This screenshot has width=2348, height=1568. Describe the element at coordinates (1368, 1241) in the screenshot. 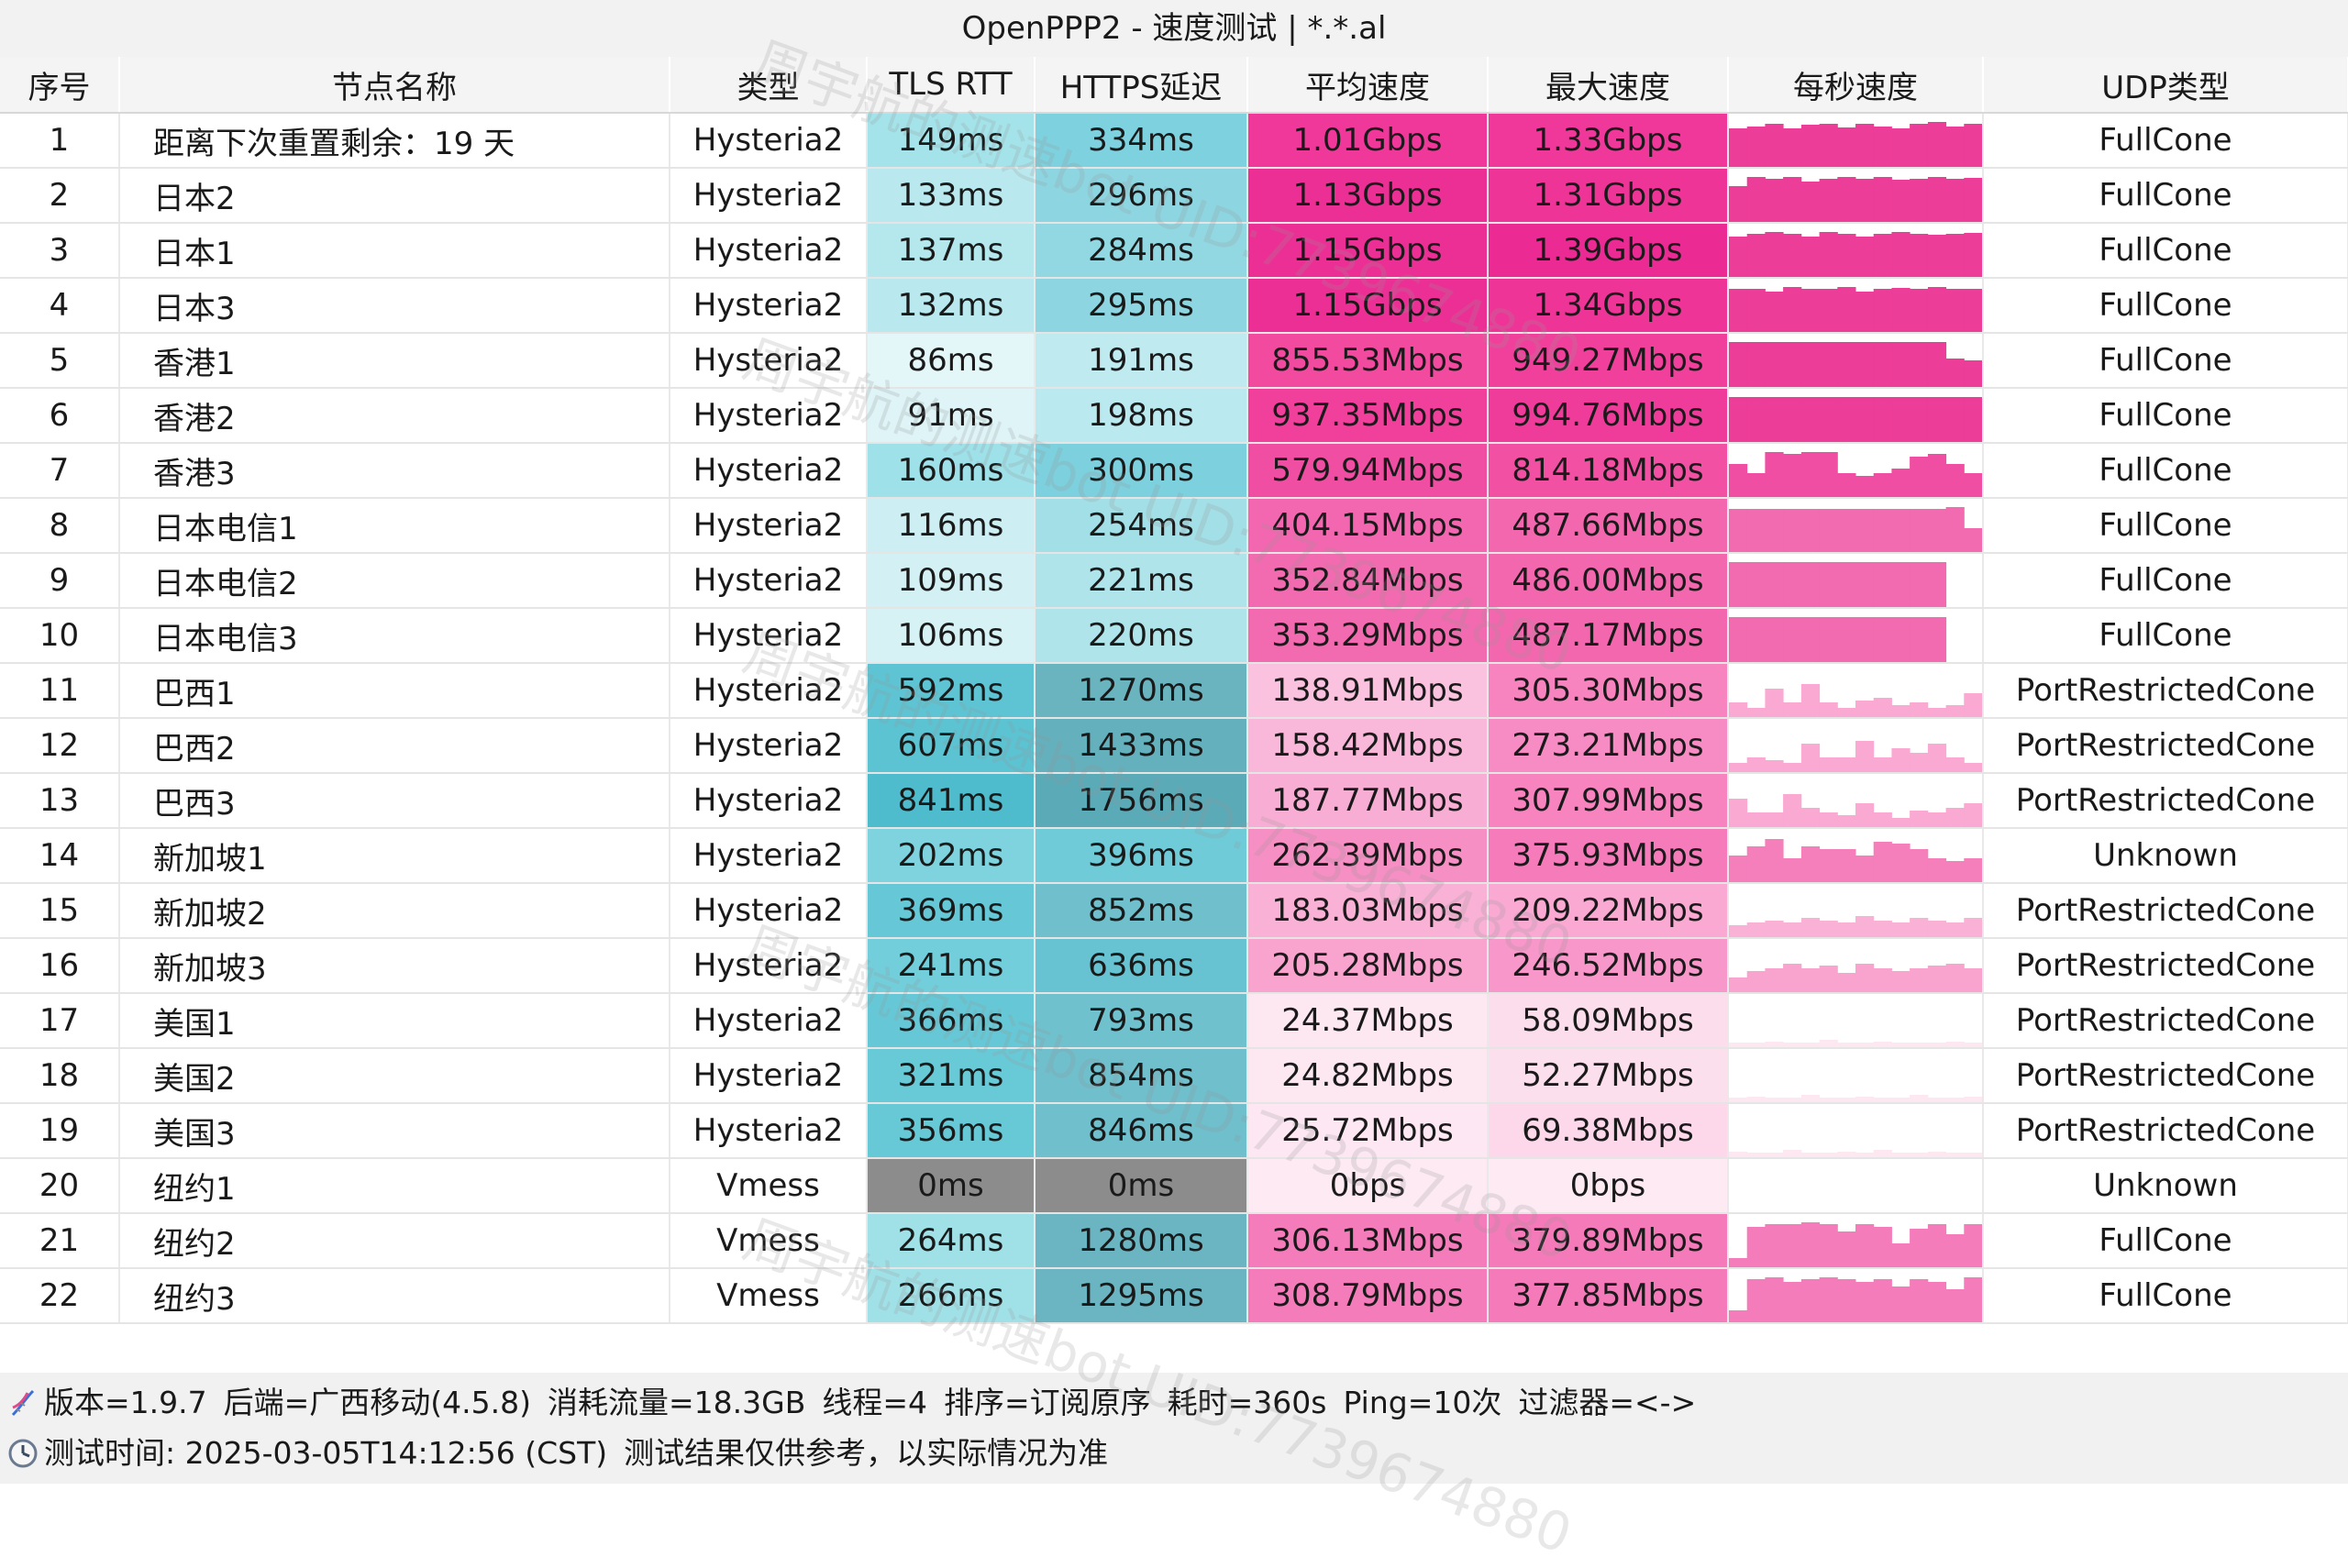

I see `cell-avg-speed: 306.13Mbps` at that location.